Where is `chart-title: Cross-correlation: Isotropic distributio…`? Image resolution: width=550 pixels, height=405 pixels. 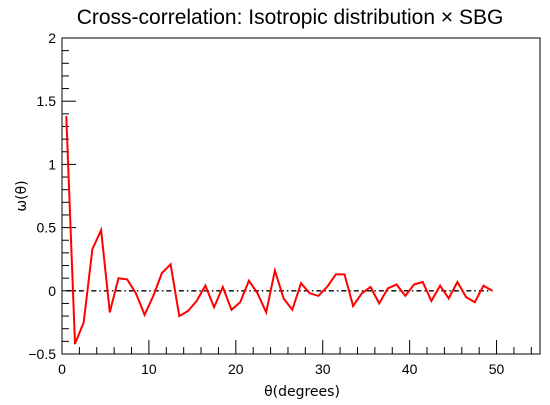
chart-title: Cross-correlation: Isotropic distributio… is located at coordinates (290, 17).